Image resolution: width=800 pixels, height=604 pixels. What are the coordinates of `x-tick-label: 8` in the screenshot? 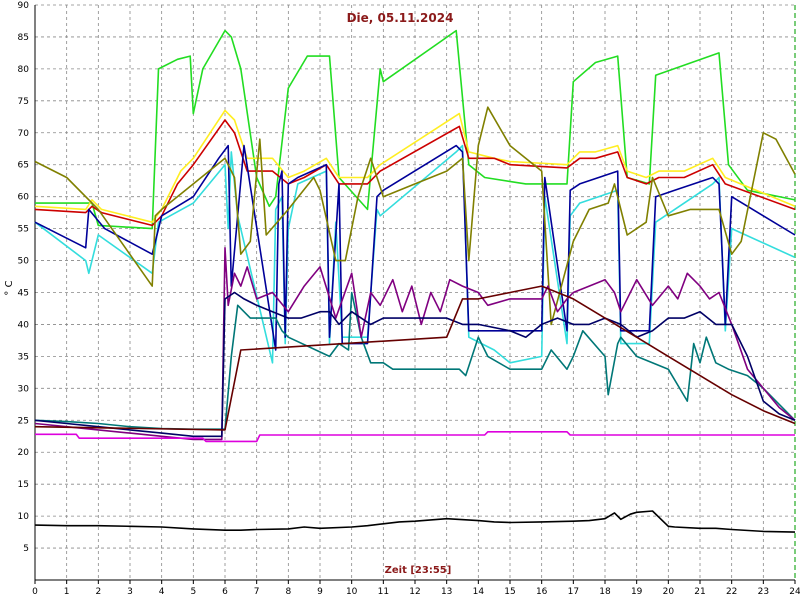 It's located at (288, 592).